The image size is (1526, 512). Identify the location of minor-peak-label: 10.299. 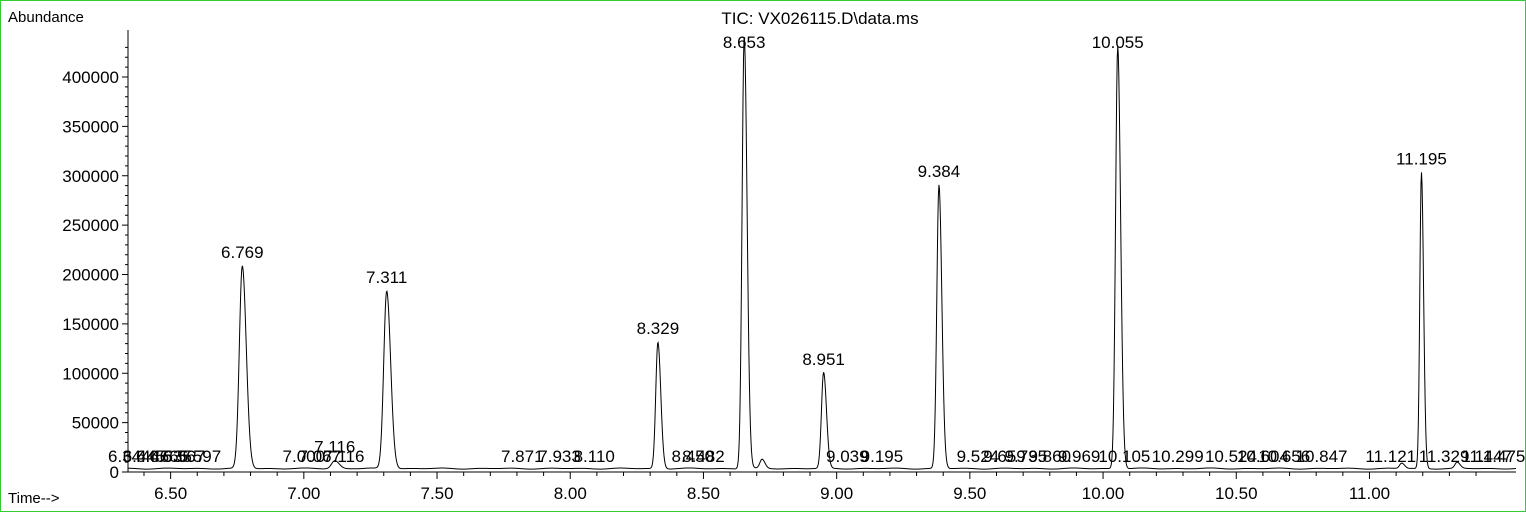
(1178, 456).